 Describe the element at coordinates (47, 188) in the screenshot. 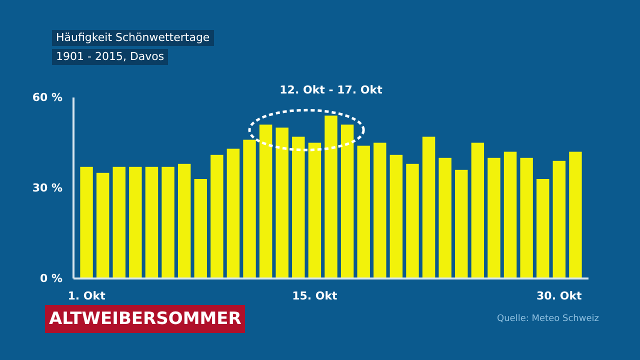

I see `y-tick-label: 30 %` at that location.